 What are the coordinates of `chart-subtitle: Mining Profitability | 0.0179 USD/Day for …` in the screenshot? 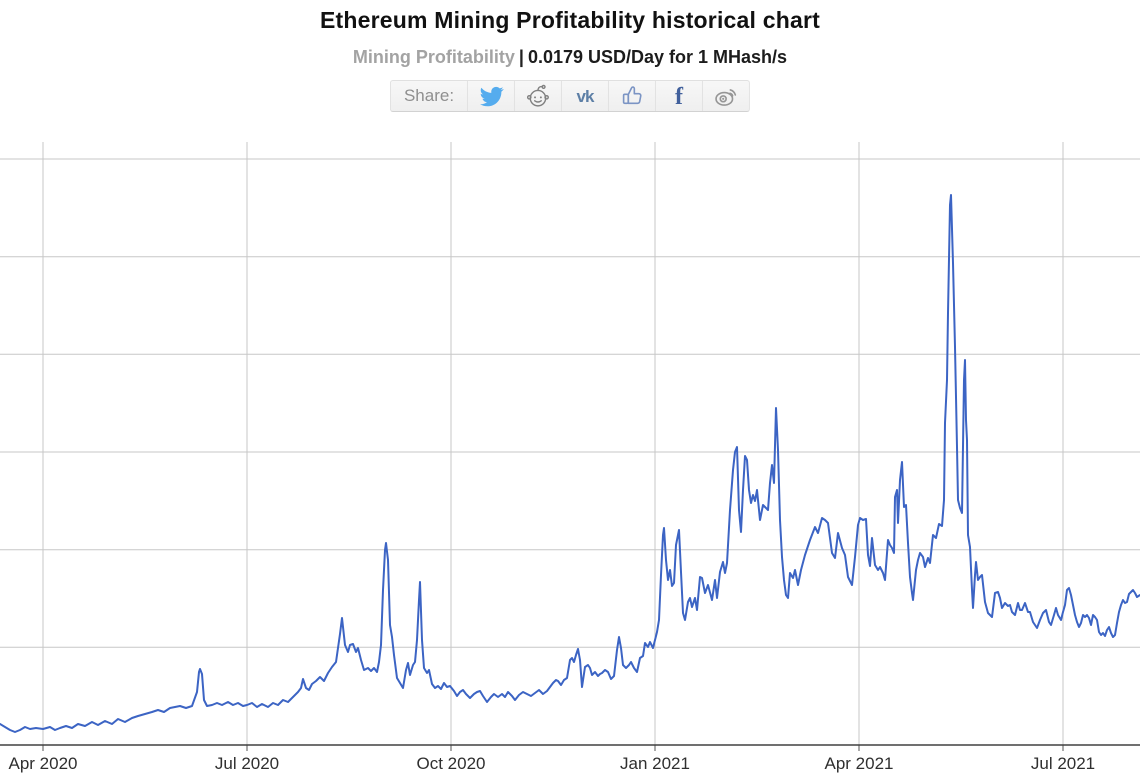 It's located at (570, 57).